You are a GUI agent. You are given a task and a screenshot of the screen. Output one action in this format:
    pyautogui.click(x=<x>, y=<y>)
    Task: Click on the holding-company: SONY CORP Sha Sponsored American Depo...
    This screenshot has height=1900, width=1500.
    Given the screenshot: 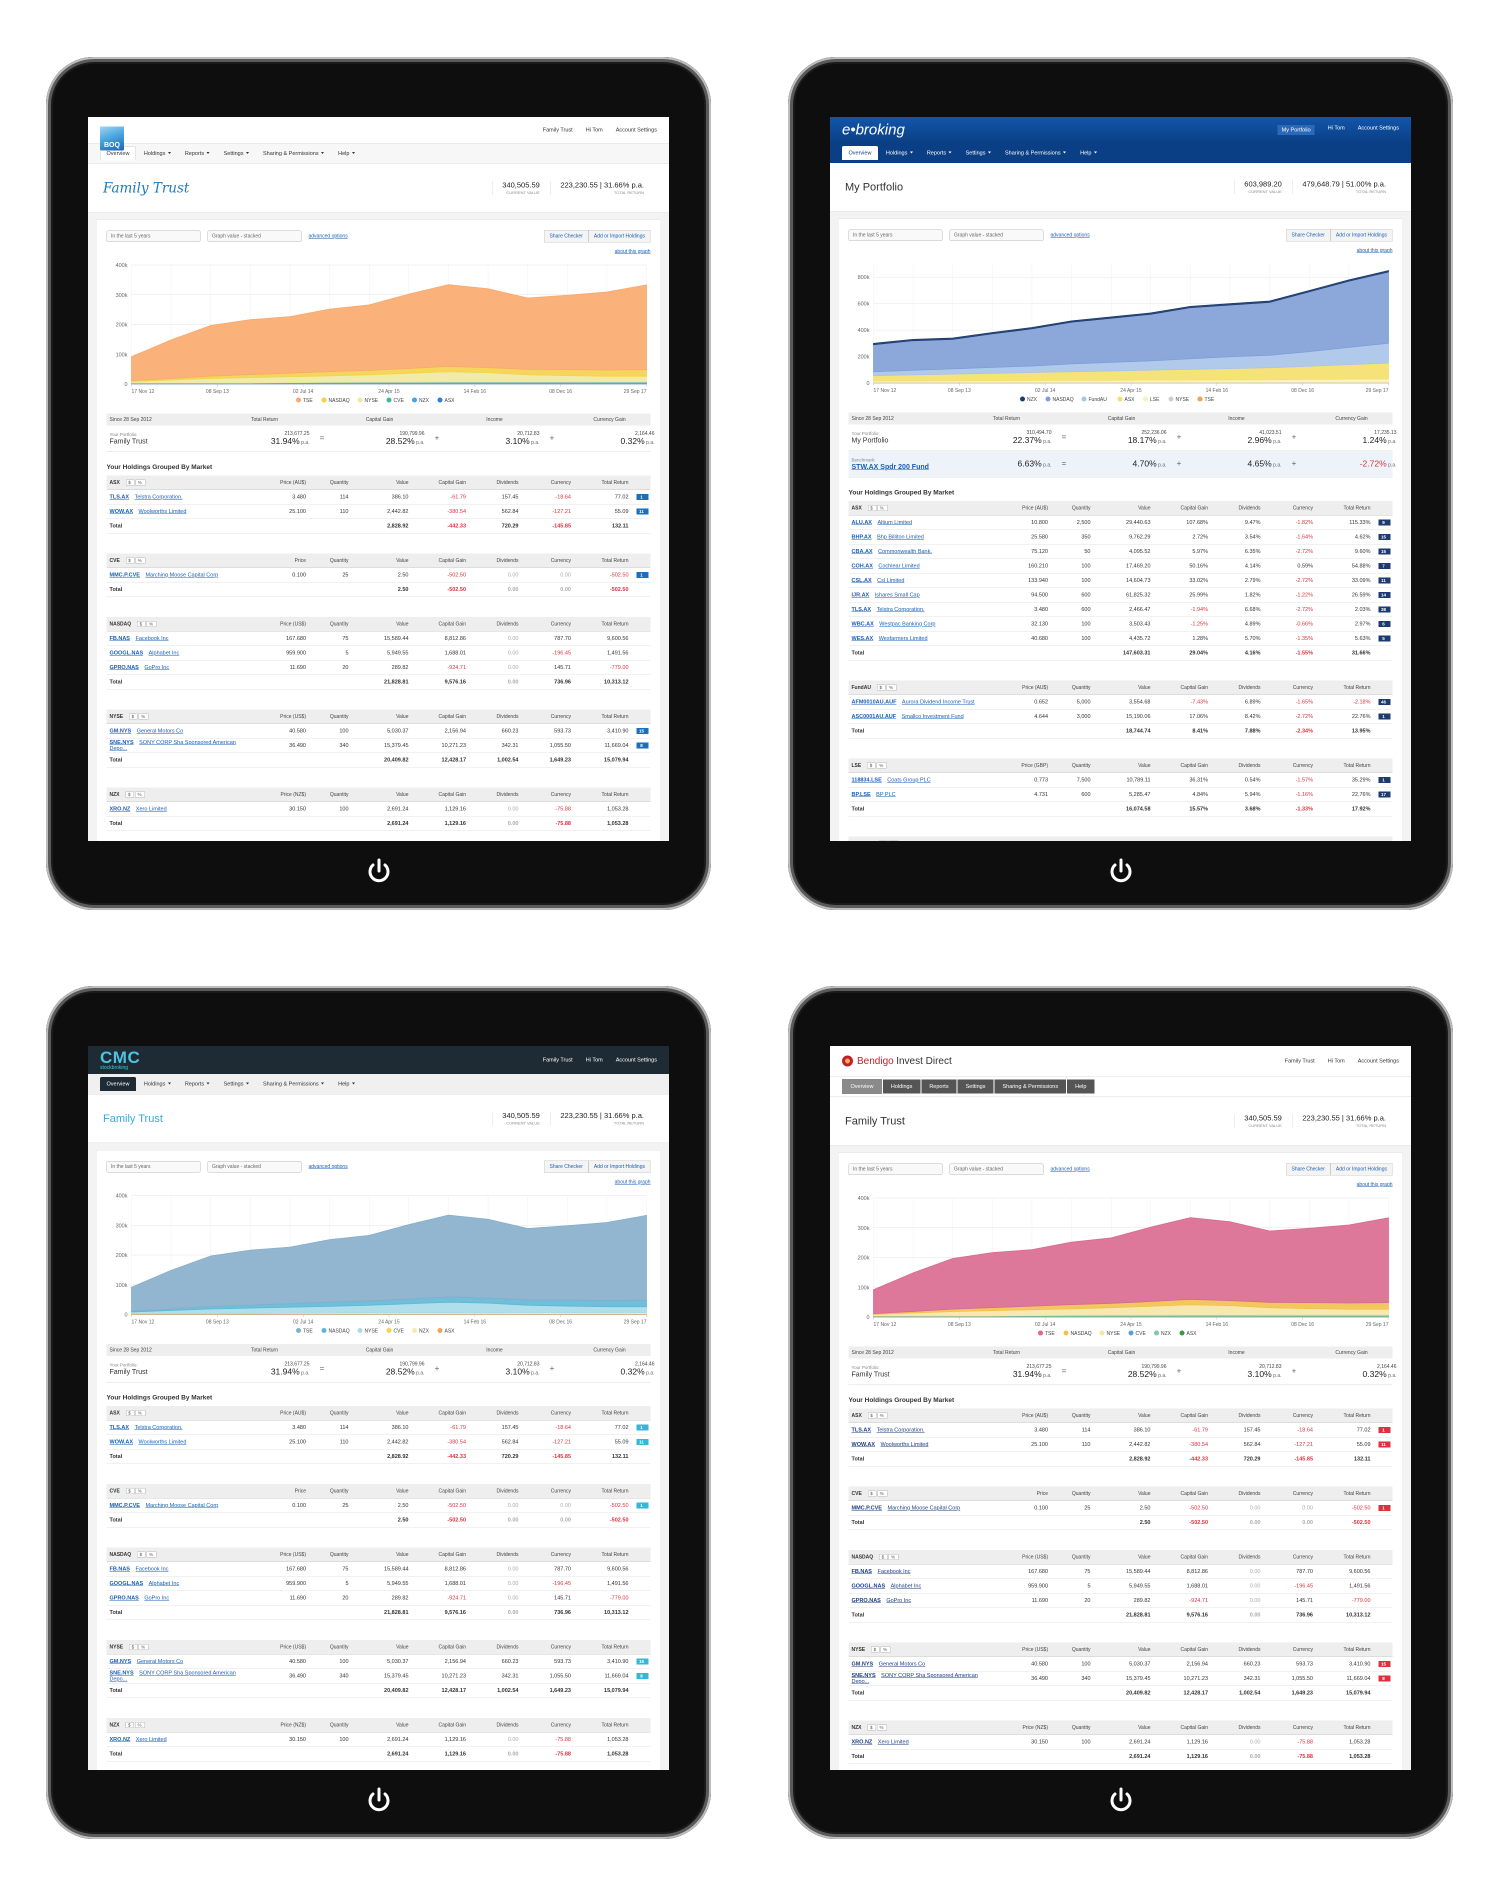 What is the action you would take?
    pyautogui.click(x=172, y=1676)
    